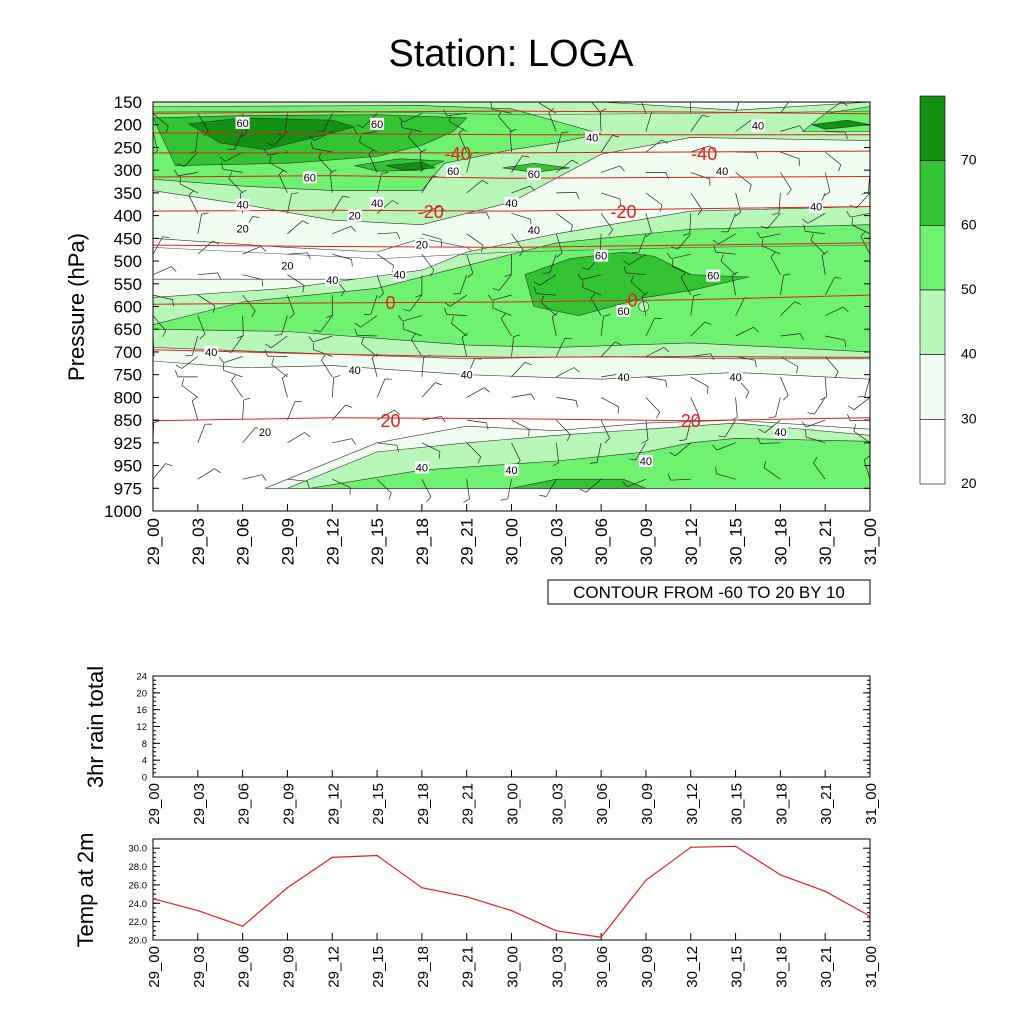  I want to click on time-tick-label: 29_06, so click(244, 967).